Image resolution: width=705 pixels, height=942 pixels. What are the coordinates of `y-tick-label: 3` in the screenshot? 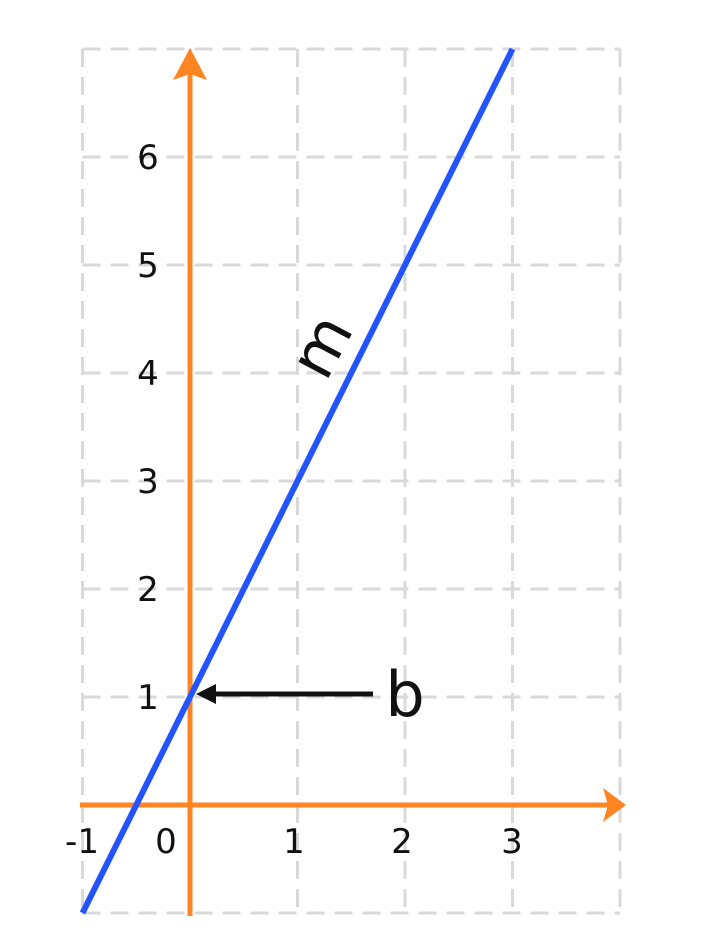 It's located at (148, 482).